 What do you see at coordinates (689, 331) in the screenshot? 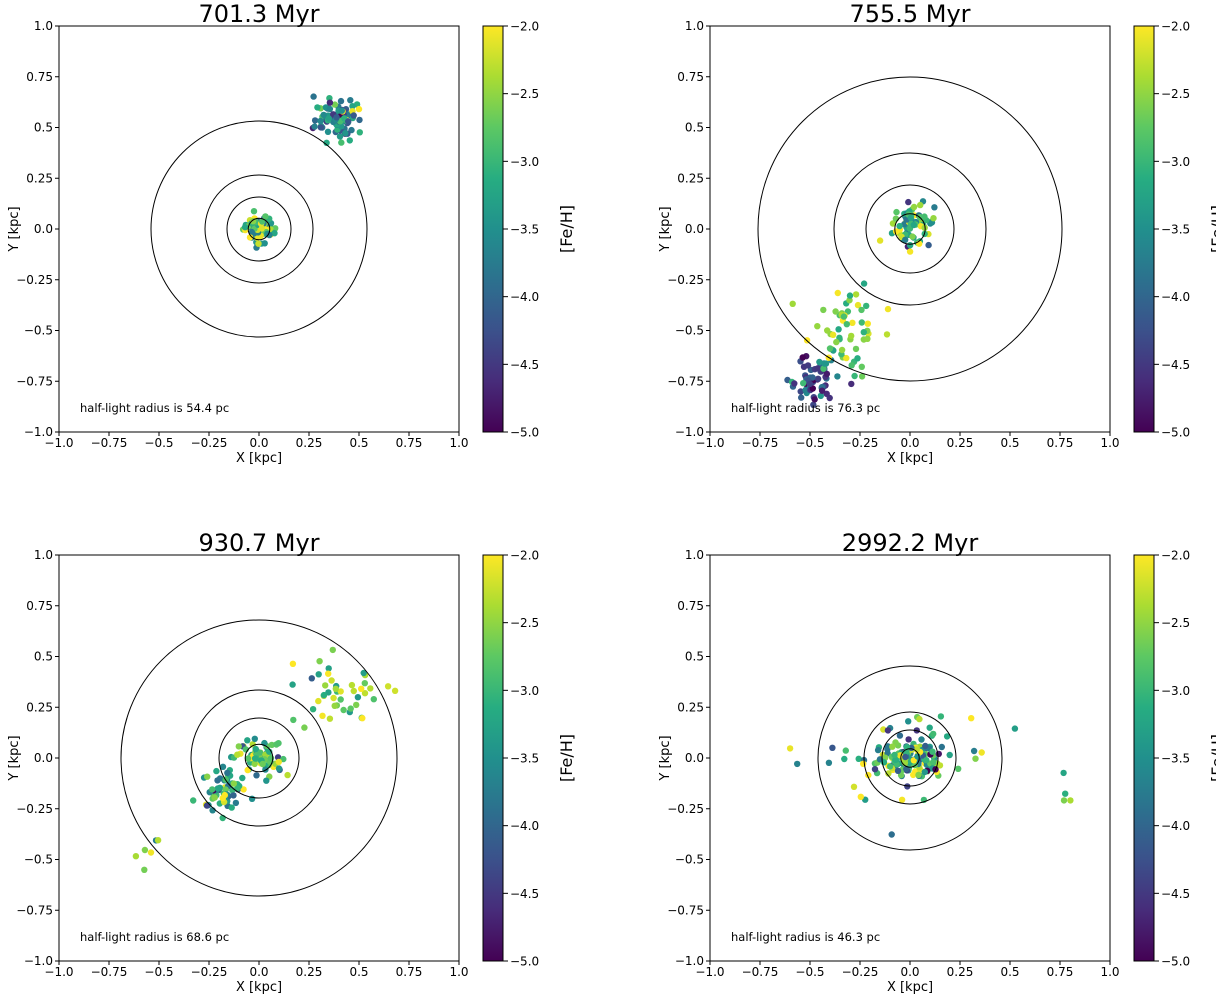
I see `y-tick-label: −0.5` at bounding box center [689, 331].